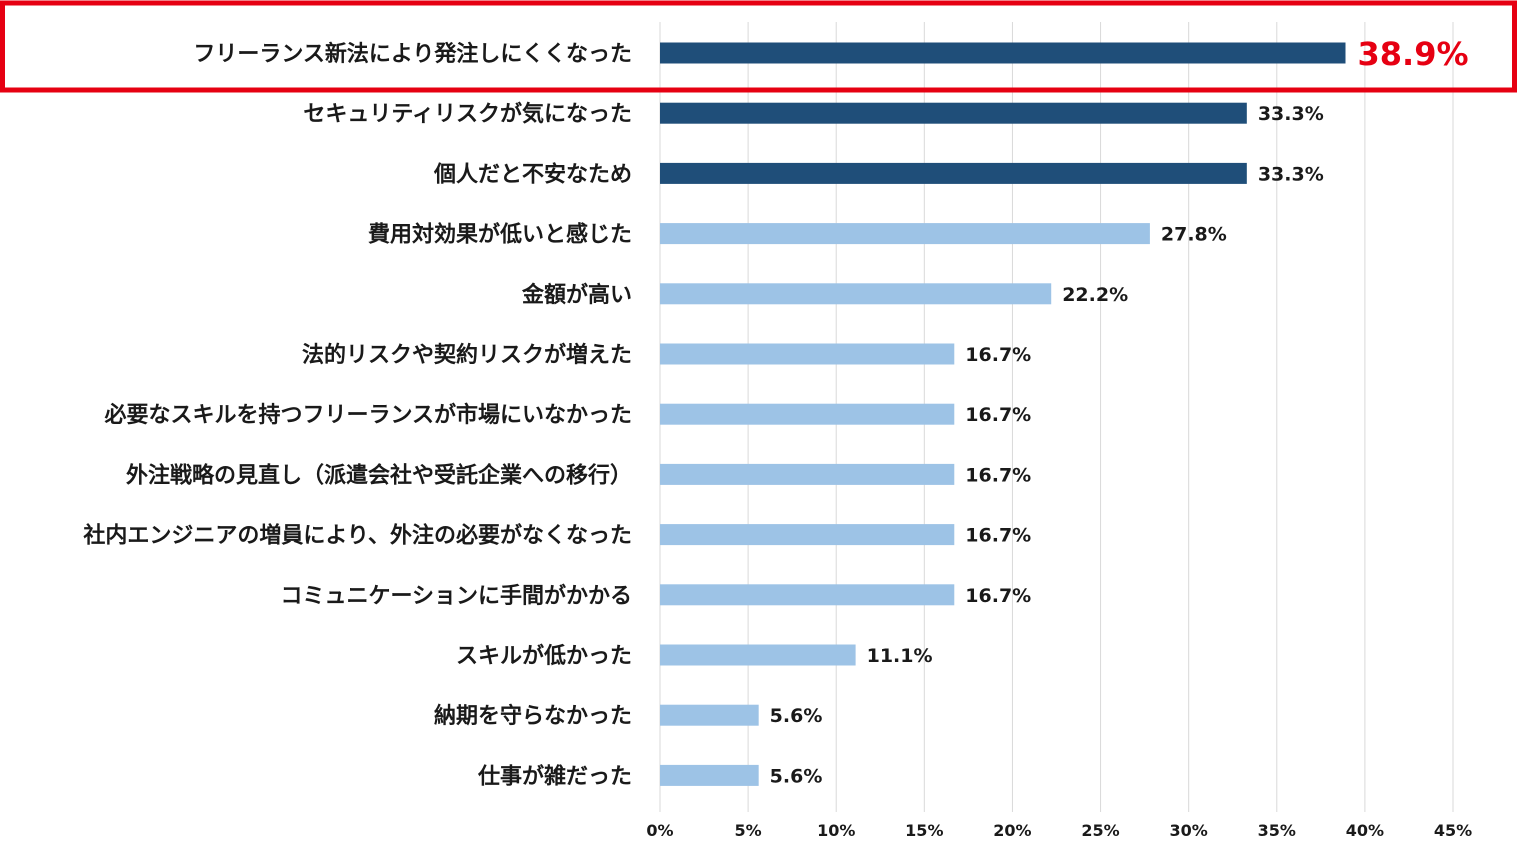 This screenshot has width=1519, height=854. Describe the element at coordinates (368, 415) in the screenshot. I see `category-label: 必要なスキルを持つフリーランスが市場にいなかった` at that location.